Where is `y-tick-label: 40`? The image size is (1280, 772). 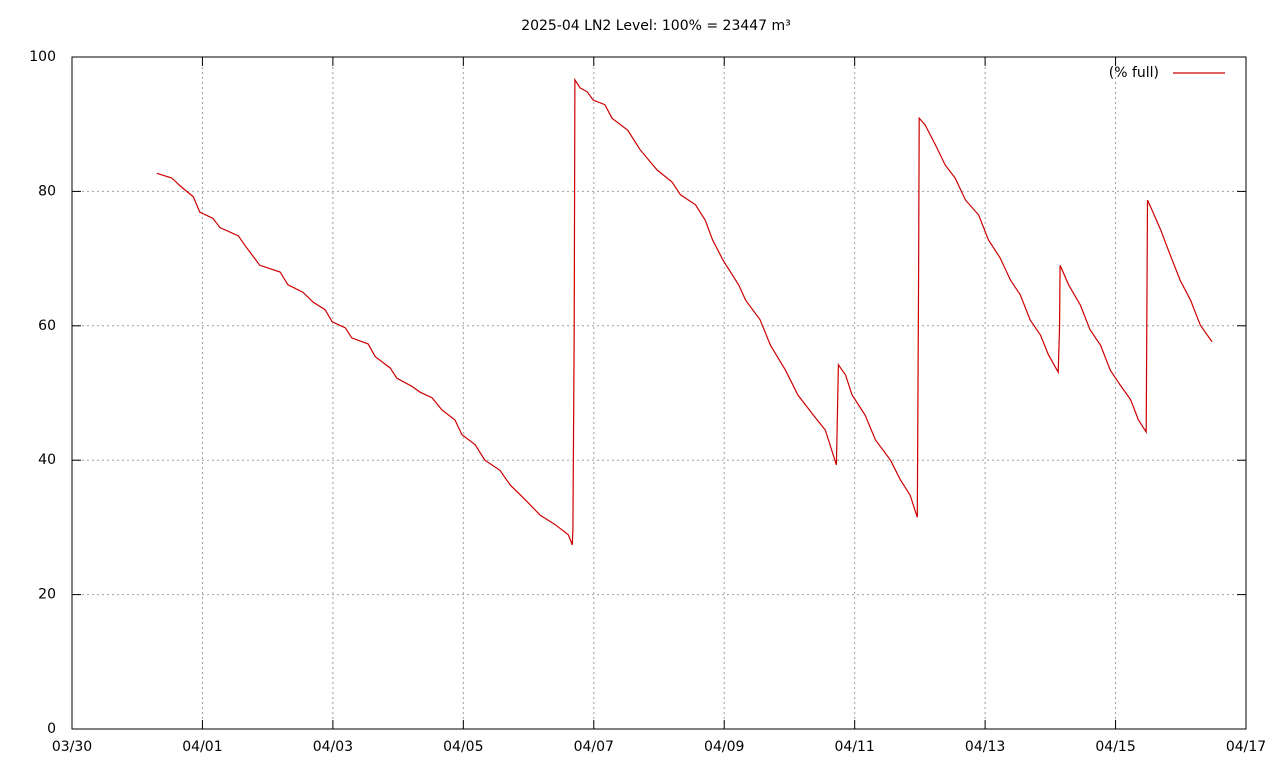
y-tick-label: 40 is located at coordinates (47, 460).